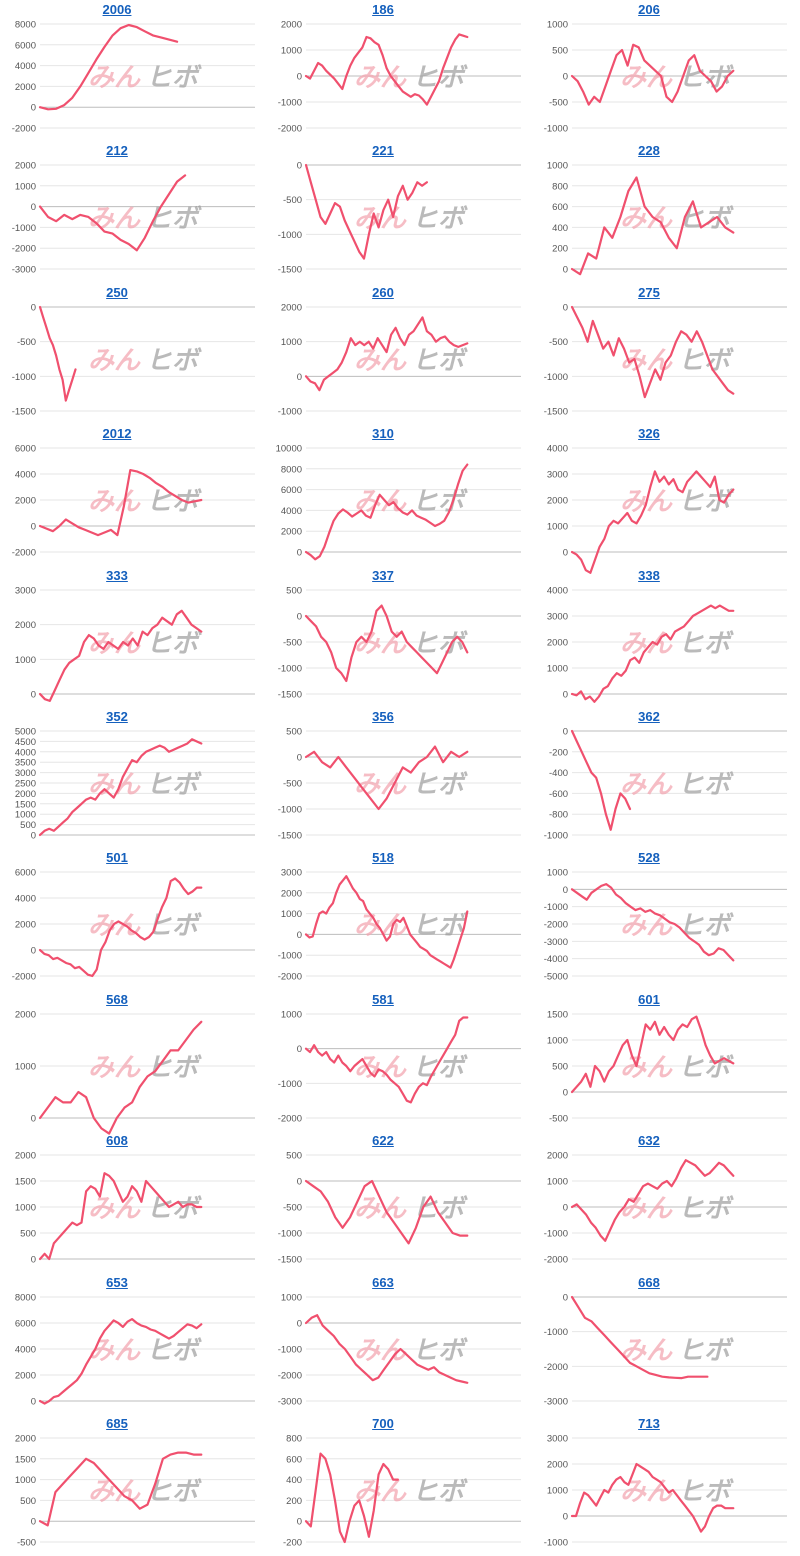  I want to click on chart-title-link: 356, so click(383, 716).